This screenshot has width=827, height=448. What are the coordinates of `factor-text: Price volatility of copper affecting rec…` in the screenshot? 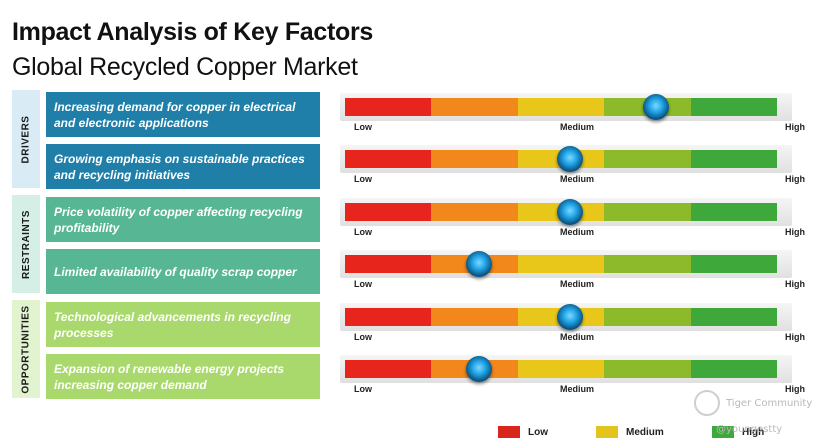 It's located at (183, 219).